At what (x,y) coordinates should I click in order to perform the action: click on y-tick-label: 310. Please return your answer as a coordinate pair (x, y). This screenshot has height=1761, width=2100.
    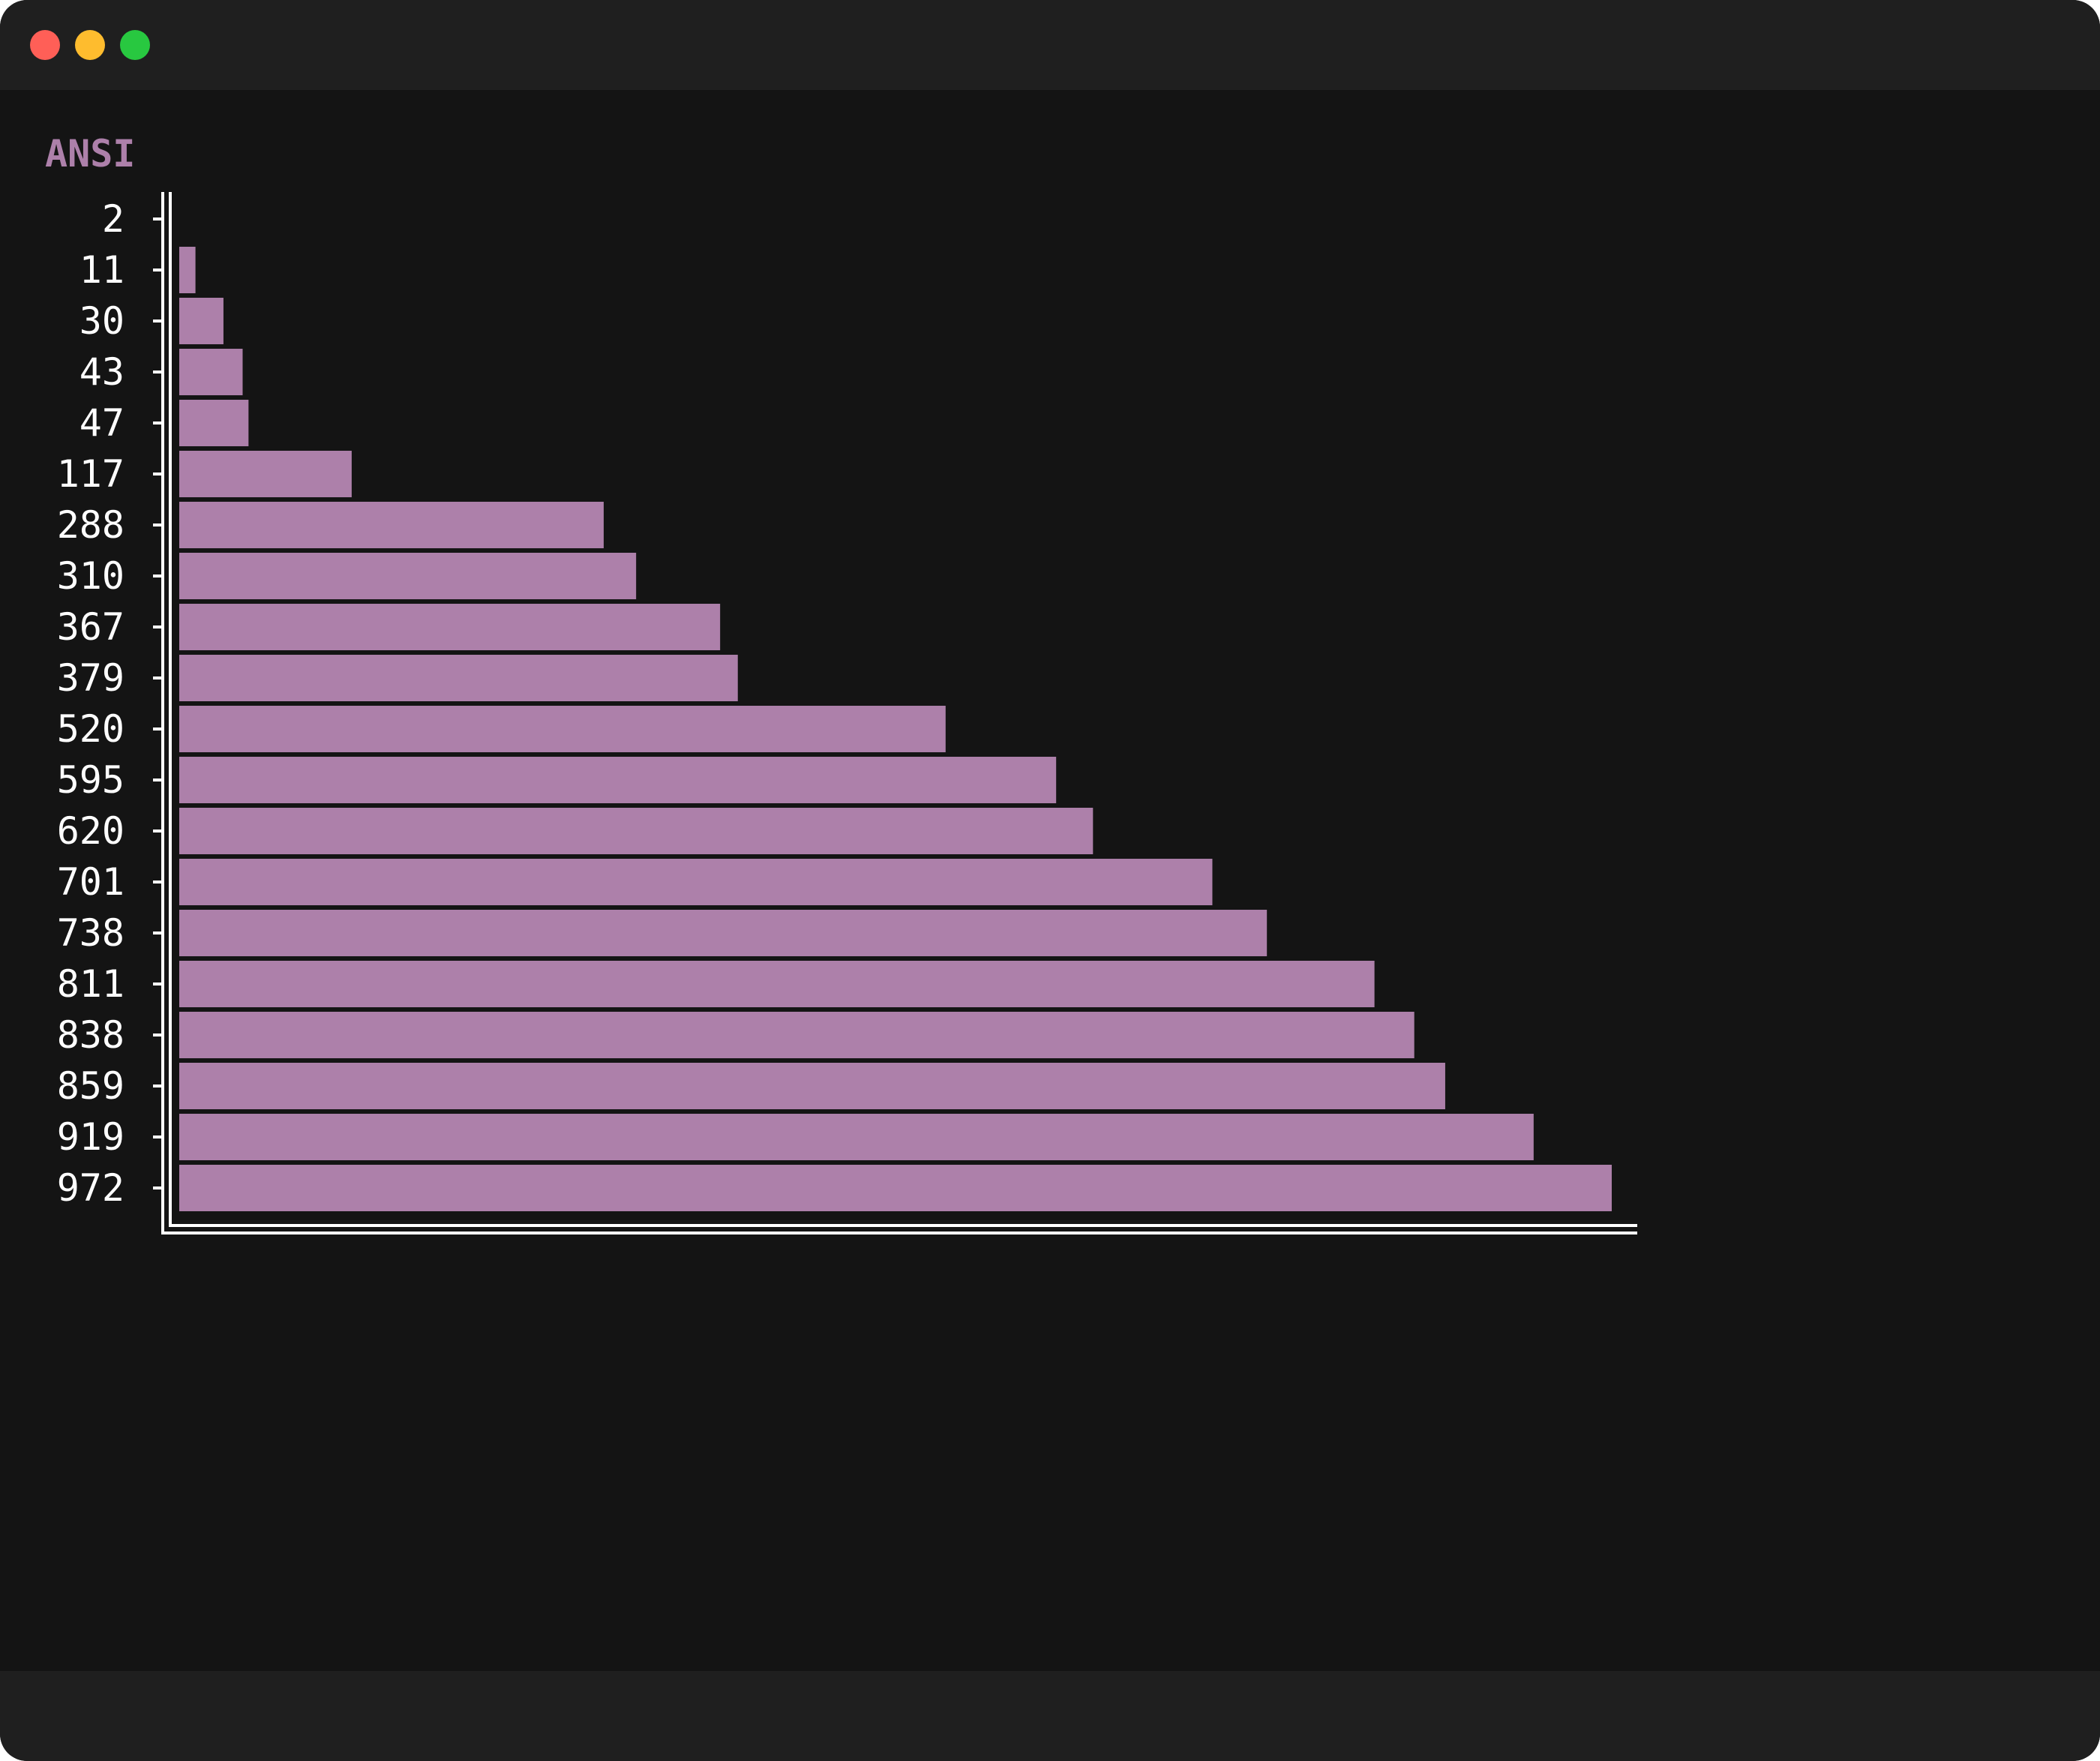
    Looking at the image, I should click on (90, 576).